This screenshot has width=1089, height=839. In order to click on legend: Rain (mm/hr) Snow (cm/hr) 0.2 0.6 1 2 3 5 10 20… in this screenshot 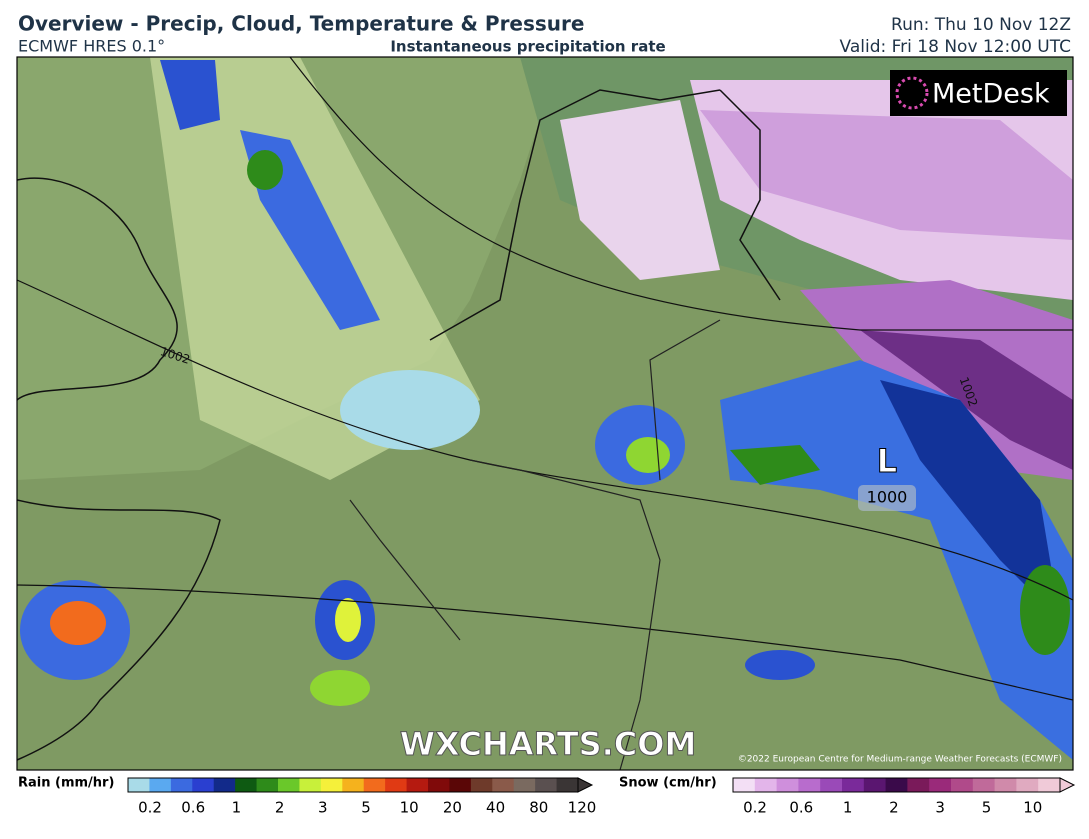, I will do `click(547, 796)`.